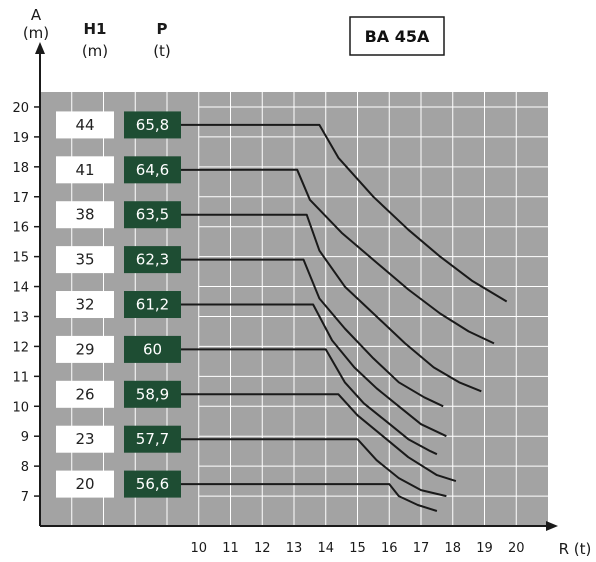  I want to click on h1-value: 23, so click(84, 439).